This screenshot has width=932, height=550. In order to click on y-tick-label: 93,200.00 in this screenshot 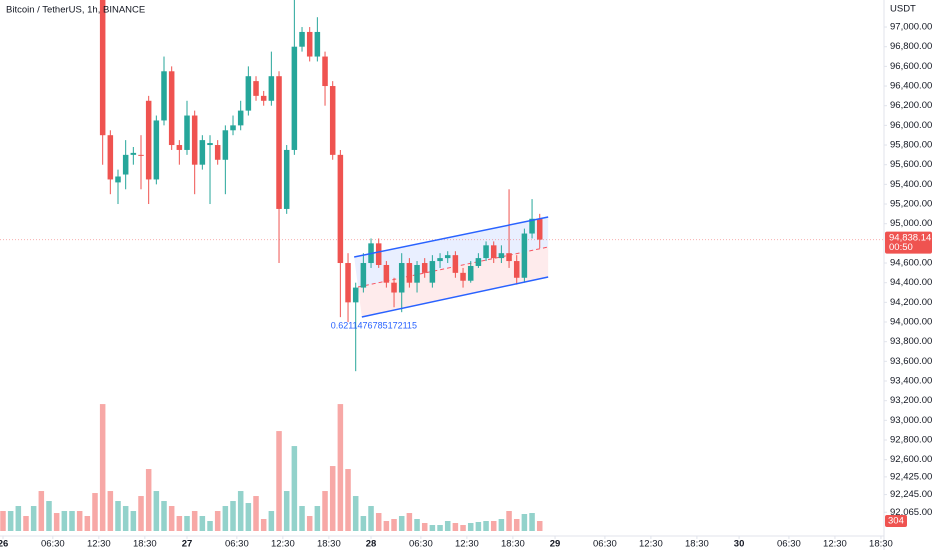, I will do `click(911, 400)`.